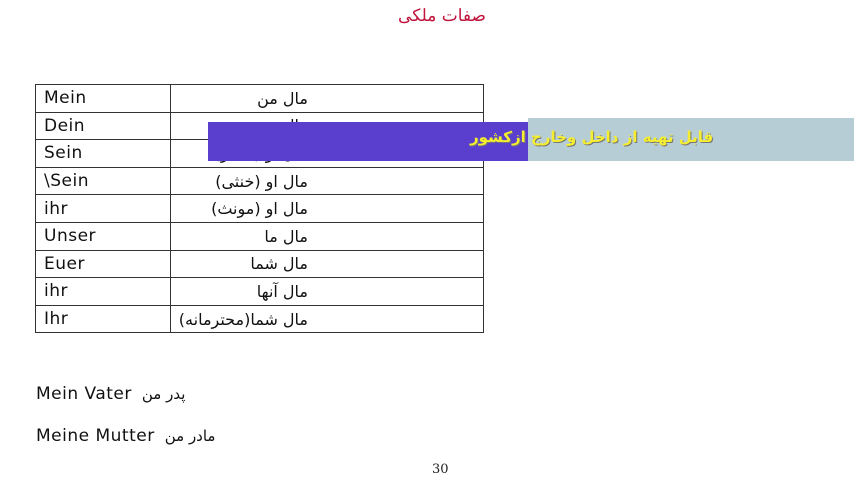 This screenshot has height=480, width=854. I want to click on table-row: Mein مال من, so click(260, 98).